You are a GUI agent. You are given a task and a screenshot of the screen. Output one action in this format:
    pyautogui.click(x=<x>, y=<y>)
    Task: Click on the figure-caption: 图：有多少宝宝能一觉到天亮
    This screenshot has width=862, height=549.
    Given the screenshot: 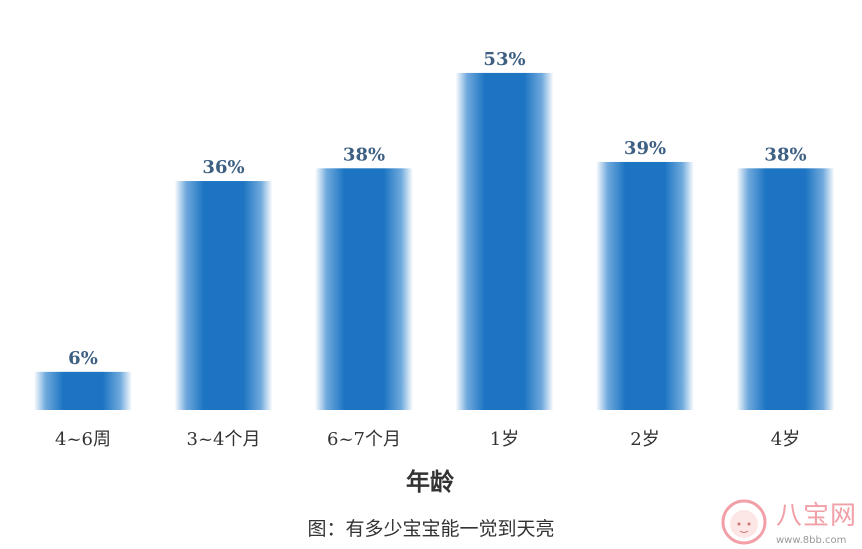 What is the action you would take?
    pyautogui.click(x=431, y=529)
    